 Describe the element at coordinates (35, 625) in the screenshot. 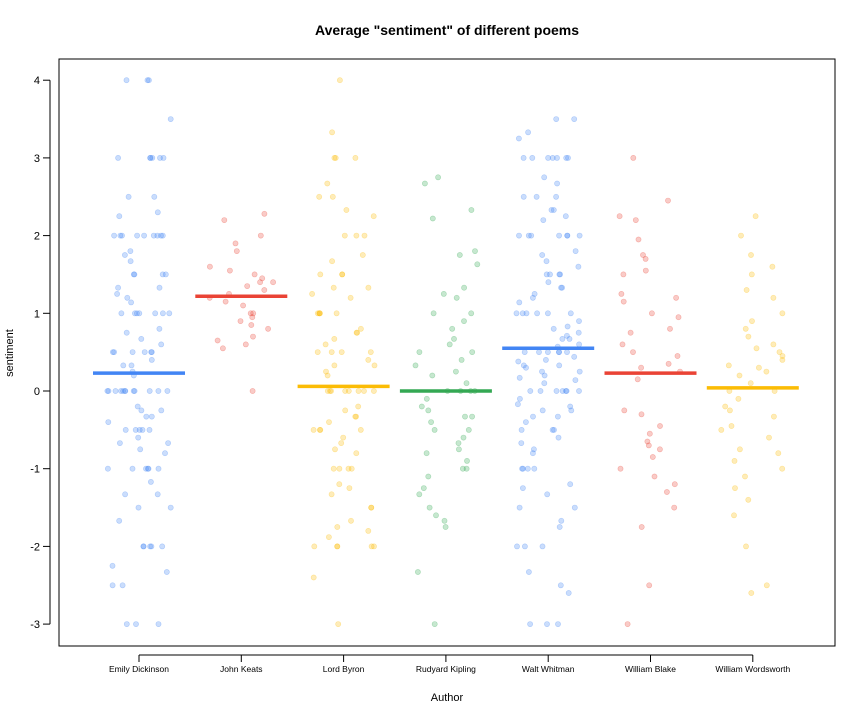

I see `y-tick-label: -3` at that location.